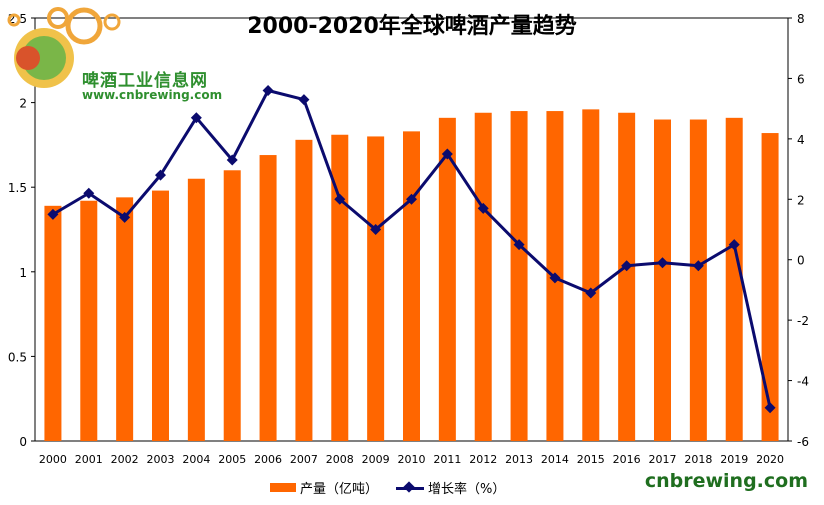  I want to click on bar-2004, so click(196, 310).